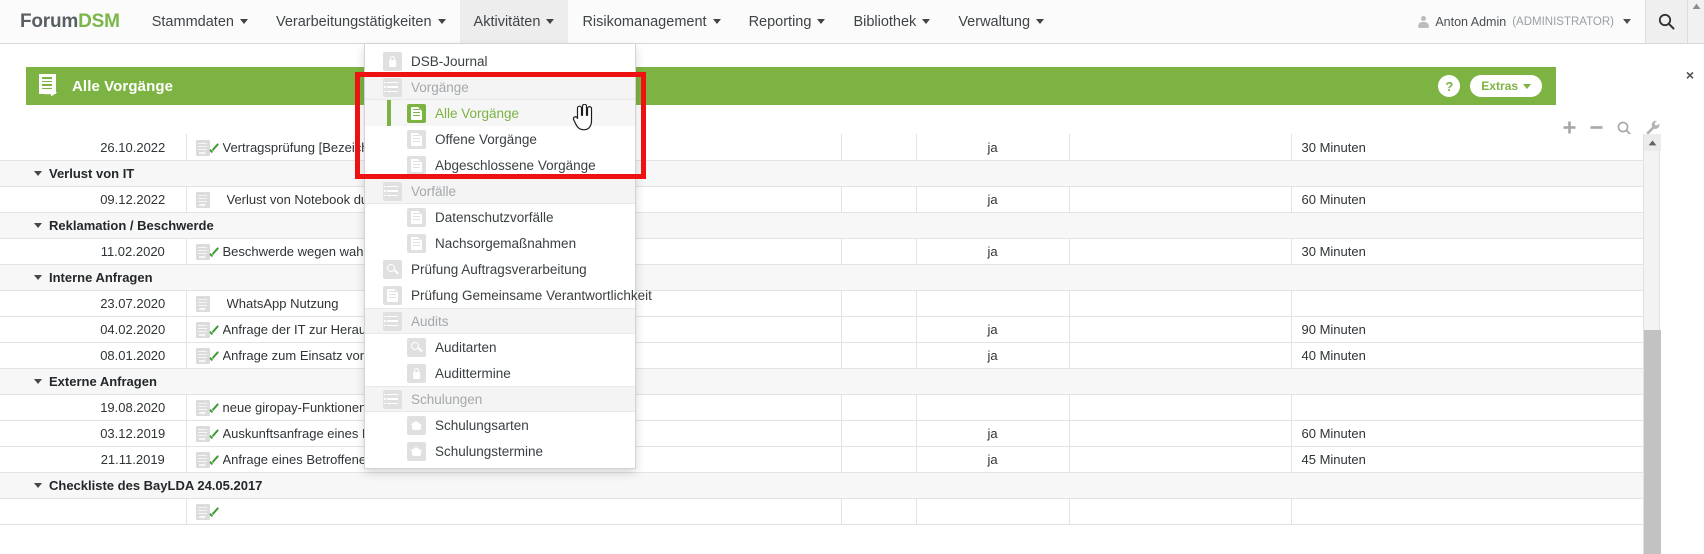  Describe the element at coordinates (821, 459) in the screenshot. I see `table-row: 21.11.2019 Anfrage eines Betroffenen ja` at that location.